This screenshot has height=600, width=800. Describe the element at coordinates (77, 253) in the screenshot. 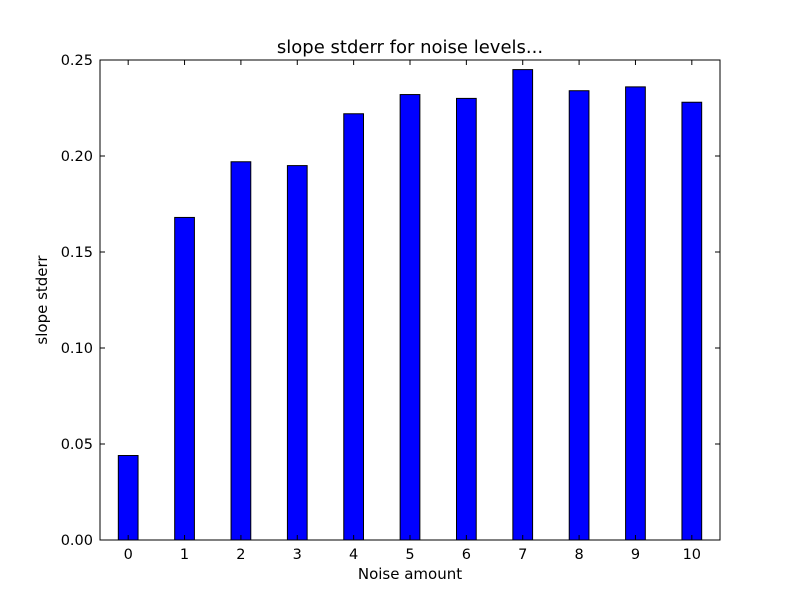

I see `y-tick-label: 0.15` at that location.